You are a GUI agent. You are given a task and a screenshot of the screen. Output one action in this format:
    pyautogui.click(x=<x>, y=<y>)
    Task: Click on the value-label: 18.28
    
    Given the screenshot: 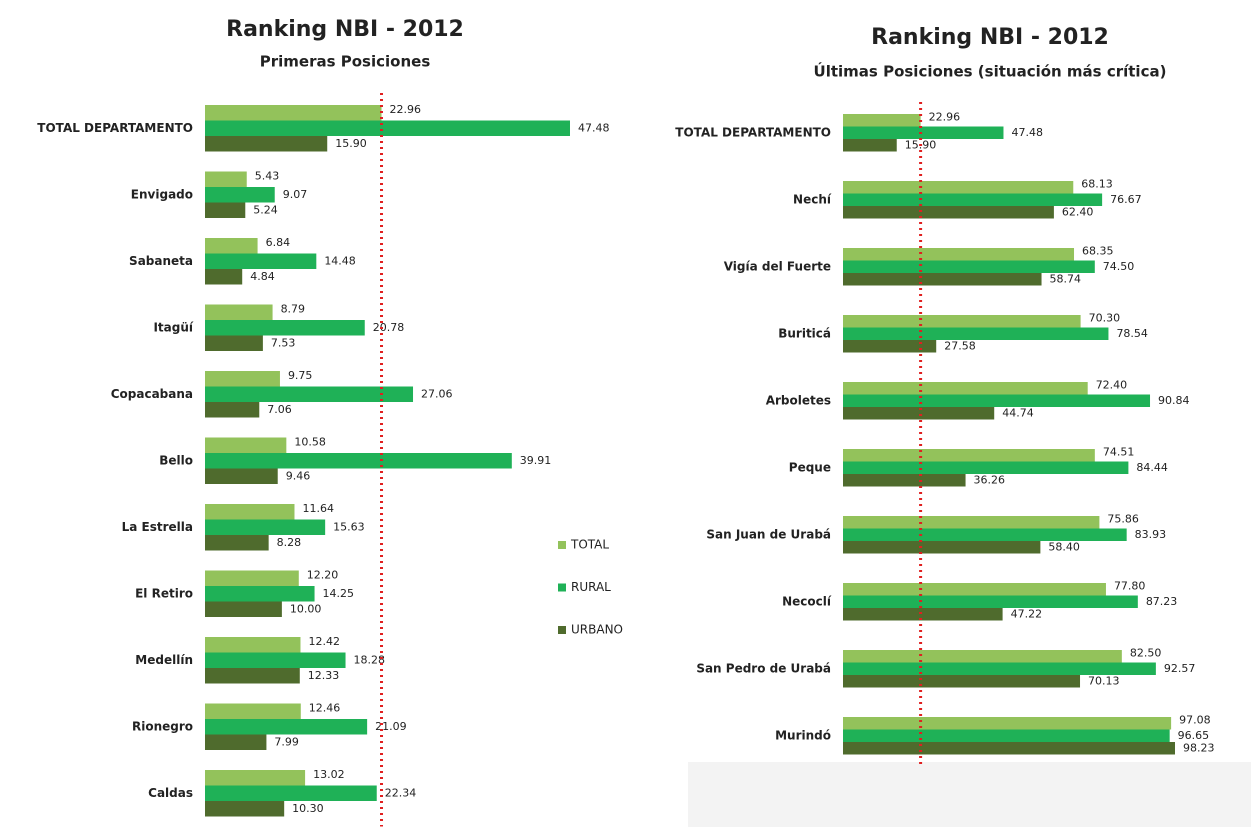 What is the action you would take?
    pyautogui.click(x=370, y=659)
    